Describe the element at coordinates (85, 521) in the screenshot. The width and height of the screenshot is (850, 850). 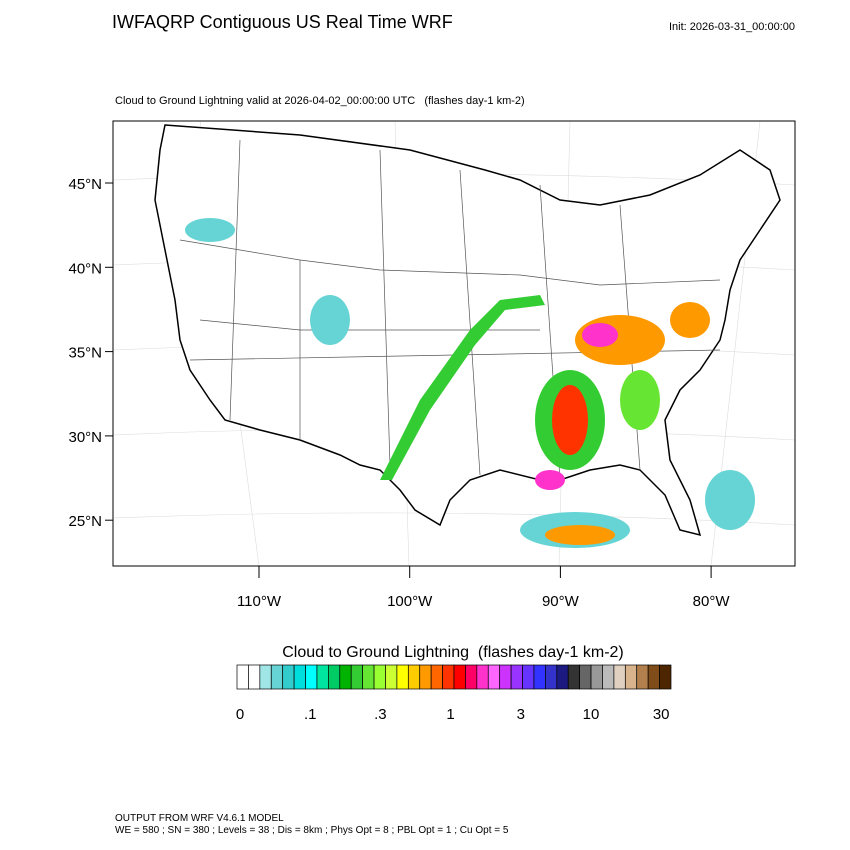
I see `lat-label: 25°N` at that location.